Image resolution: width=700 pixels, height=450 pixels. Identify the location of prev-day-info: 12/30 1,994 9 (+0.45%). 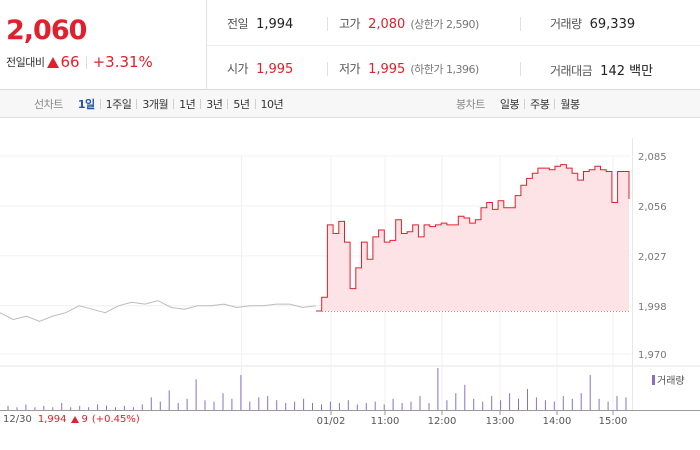
(71, 419).